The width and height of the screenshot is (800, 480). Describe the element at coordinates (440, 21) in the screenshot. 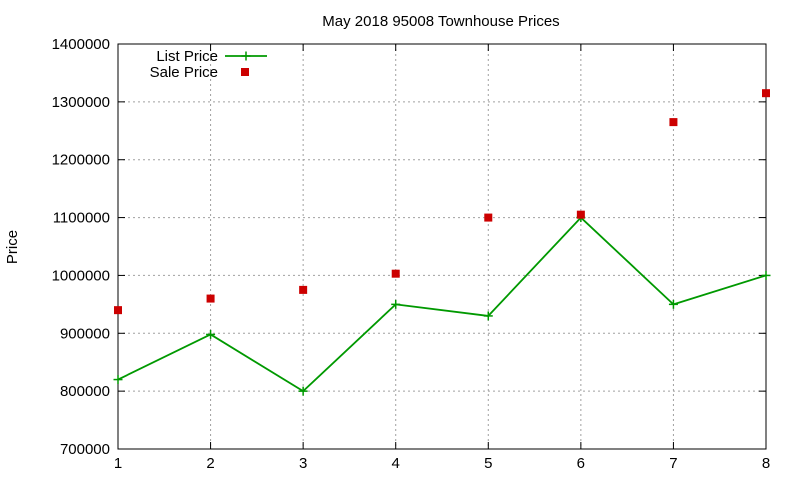

I see `chart-title: May 2018 95008 Townhouse Prices` at that location.